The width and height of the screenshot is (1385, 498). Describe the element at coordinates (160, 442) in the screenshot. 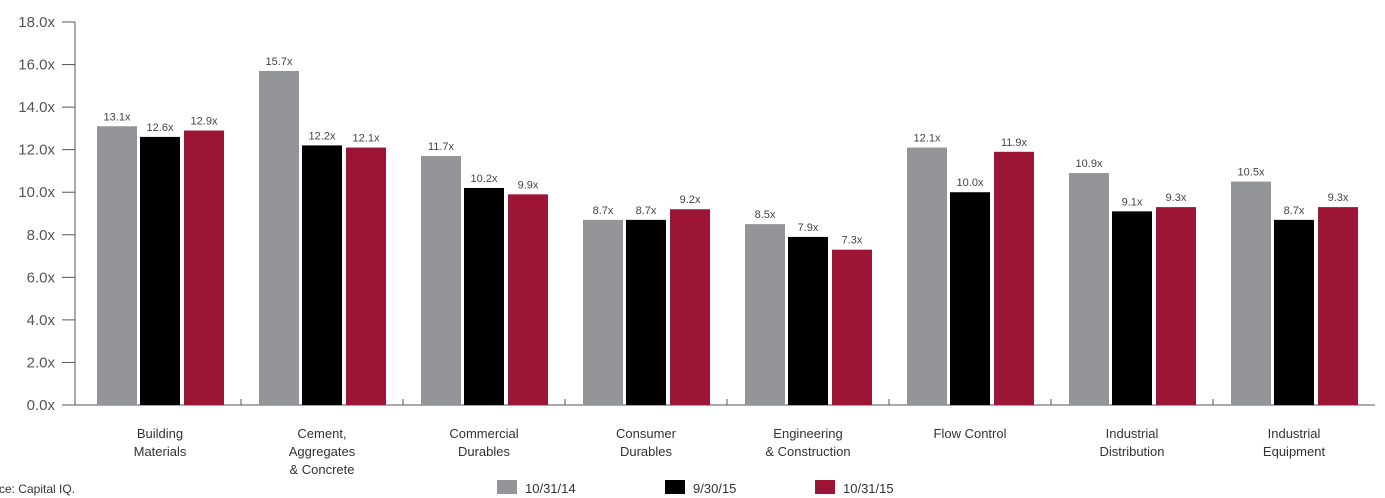

I see `x-tick-label: Building Materials` at that location.